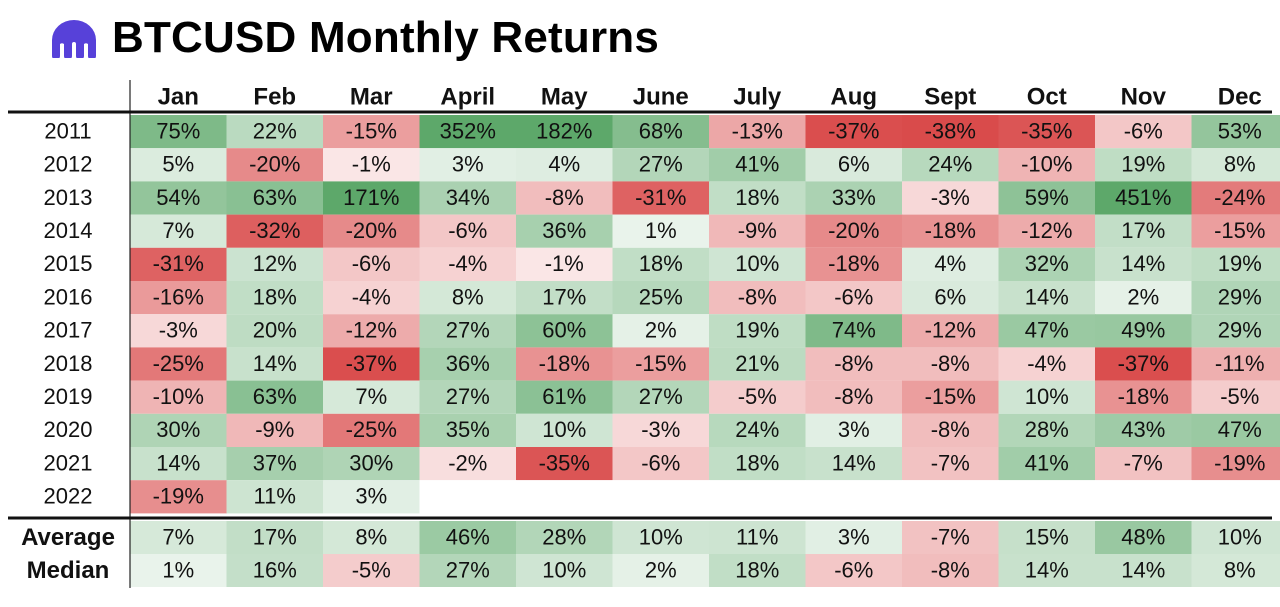 This screenshot has width=1280, height=607. I want to click on cell-label: -20%, so click(853, 230).